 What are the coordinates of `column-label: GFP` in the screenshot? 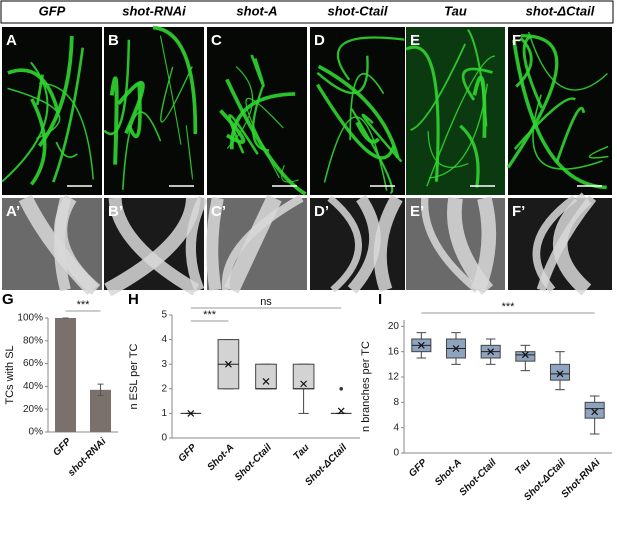 It's located at (52, 10).